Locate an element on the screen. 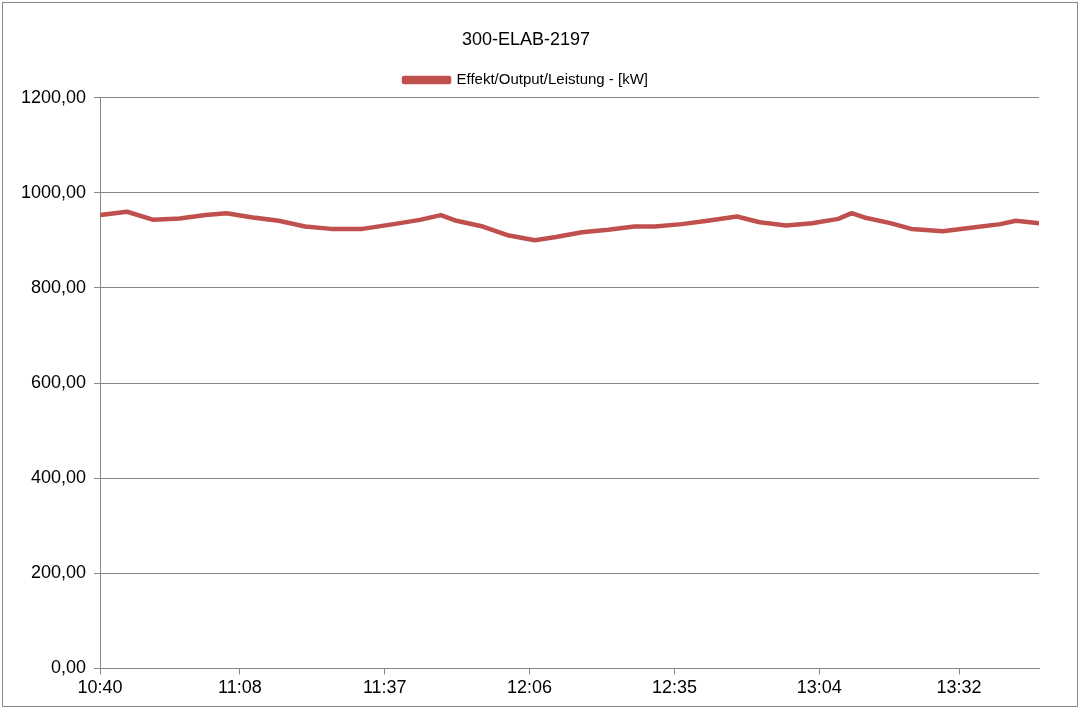 Image resolution: width=1083 pixels, height=711 pixels. x-tick-label: 11:37 is located at coordinates (384, 687).